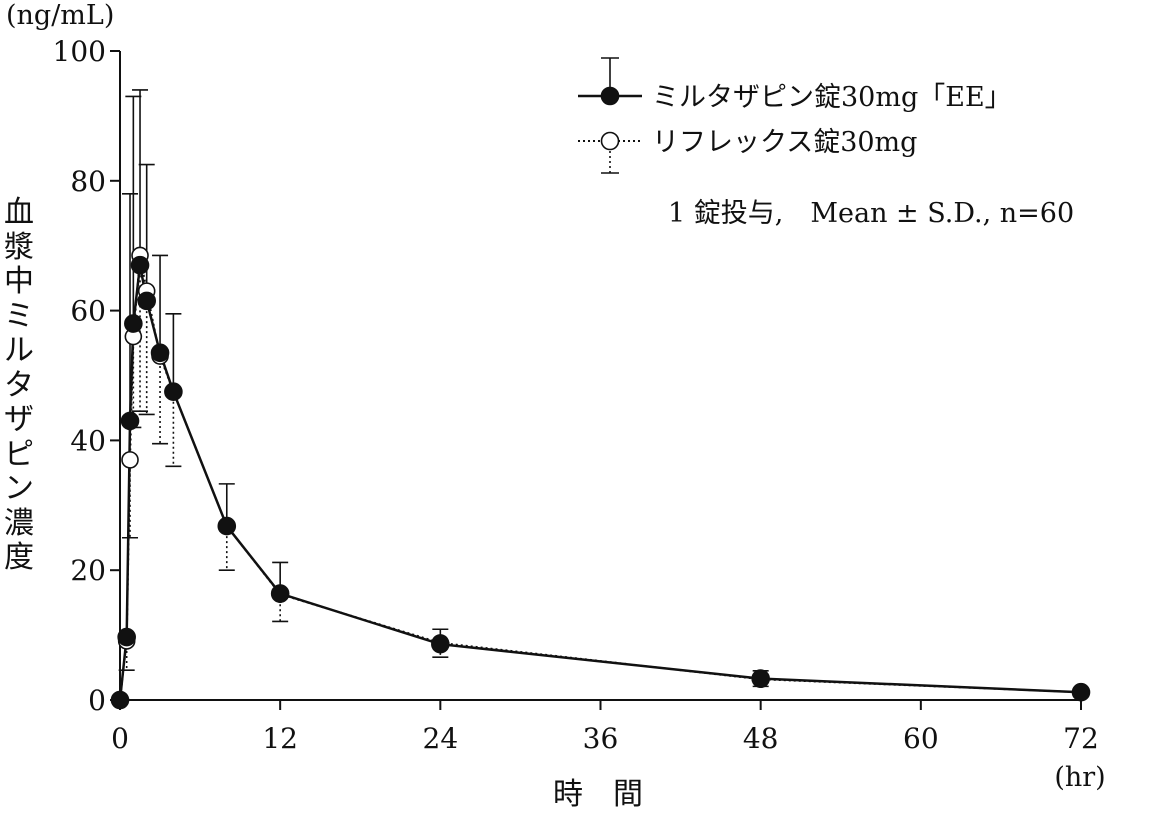 The height and width of the screenshot is (814, 1152). Describe the element at coordinates (280, 738) in the screenshot. I see `x-tick-label: 12` at that location.